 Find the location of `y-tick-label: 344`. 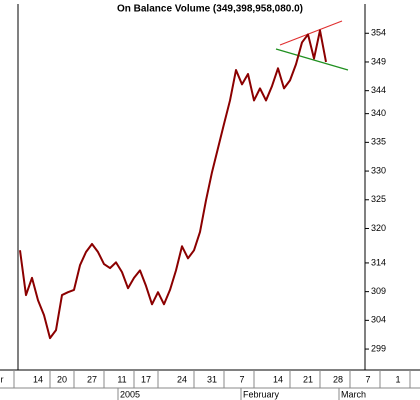

y-tick-label: 344 is located at coordinates (378, 90).